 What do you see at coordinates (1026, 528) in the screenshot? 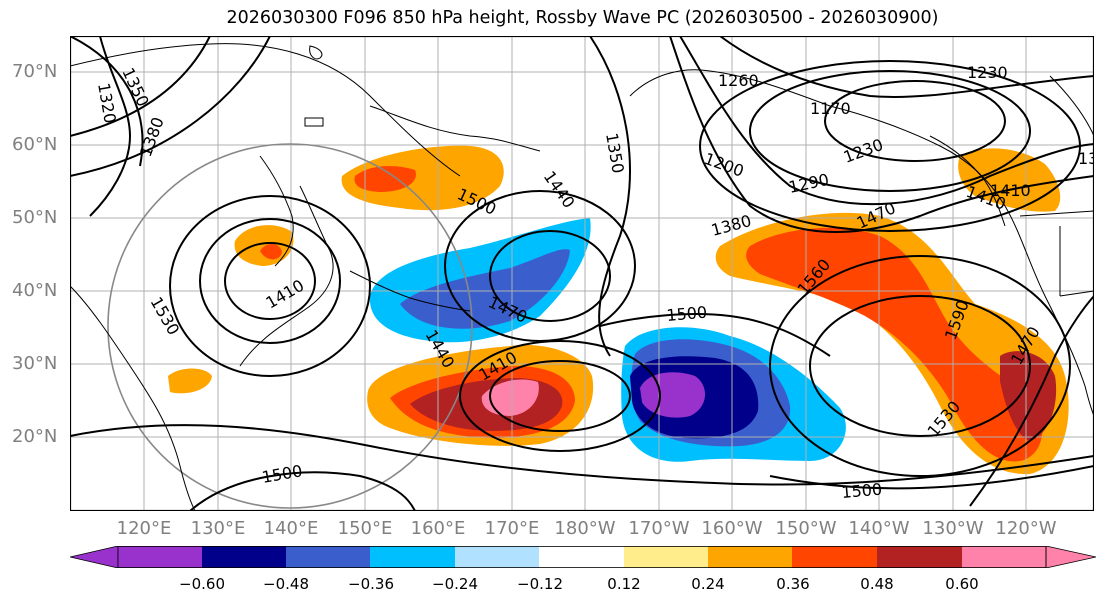
I see `lon-label: 120°W` at bounding box center [1026, 528].